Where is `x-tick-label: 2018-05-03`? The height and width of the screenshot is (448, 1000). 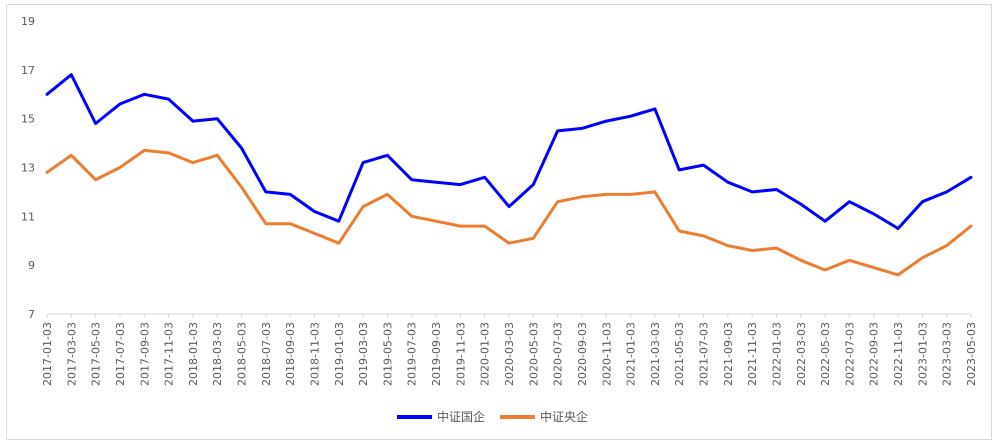
x-tick-label: 2018-05-03 is located at coordinates (242, 354).